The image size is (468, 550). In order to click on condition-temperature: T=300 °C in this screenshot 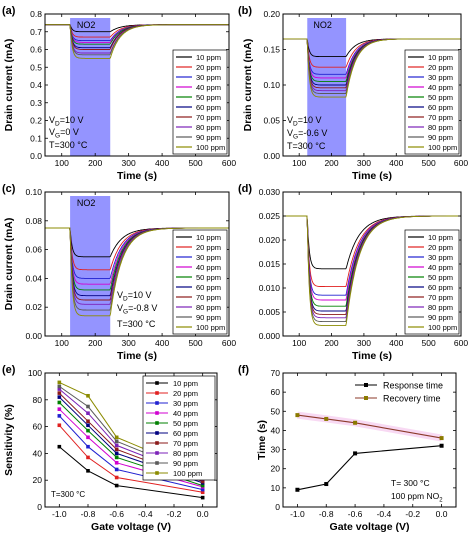, I will do `click(136, 324)`.